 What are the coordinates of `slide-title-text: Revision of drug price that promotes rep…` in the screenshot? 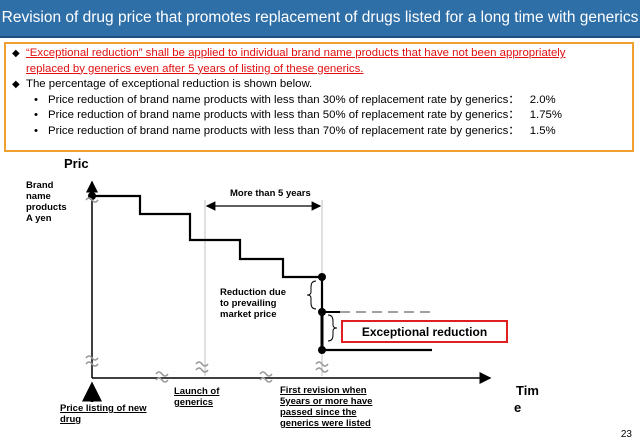 It's located at (320, 17).